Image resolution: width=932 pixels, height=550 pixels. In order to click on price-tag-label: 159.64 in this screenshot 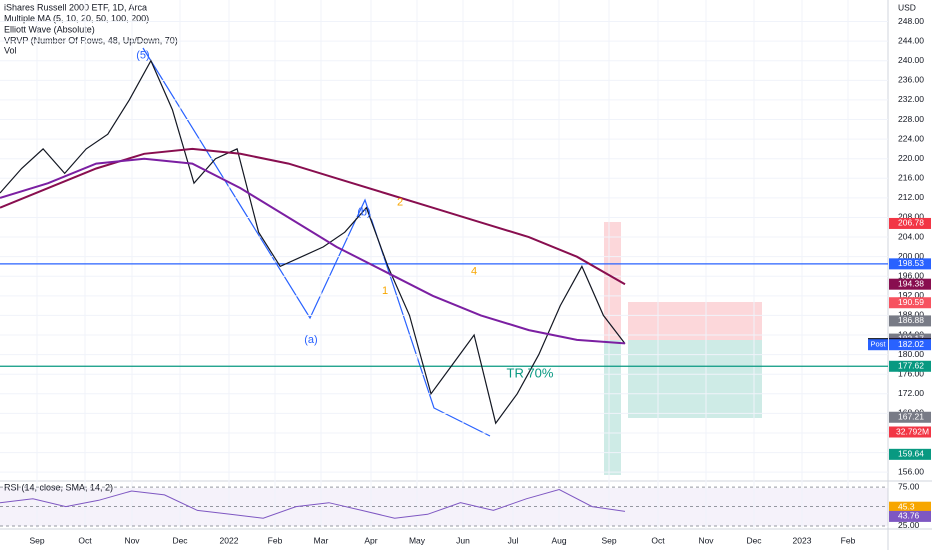, I will do `click(911, 454)`.